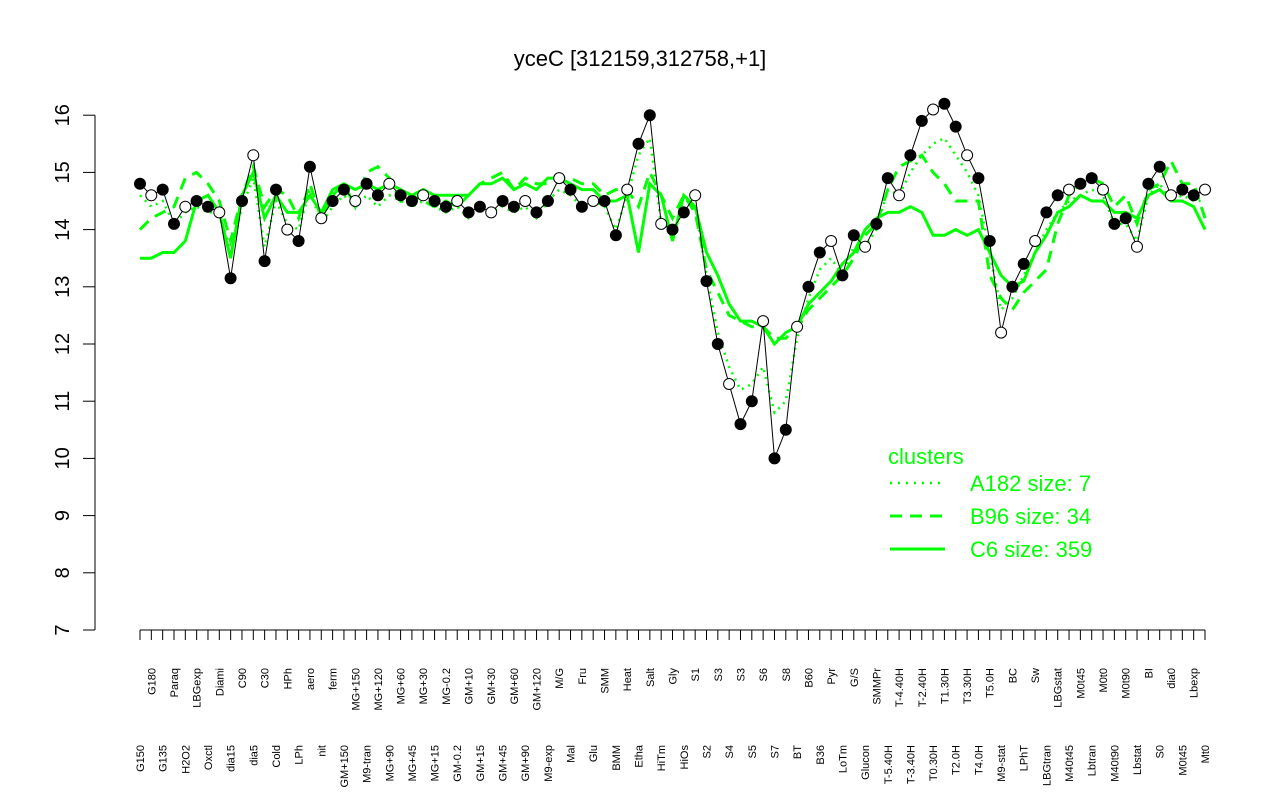  I want to click on x-tick-label: T1.30H, so click(945, 686).